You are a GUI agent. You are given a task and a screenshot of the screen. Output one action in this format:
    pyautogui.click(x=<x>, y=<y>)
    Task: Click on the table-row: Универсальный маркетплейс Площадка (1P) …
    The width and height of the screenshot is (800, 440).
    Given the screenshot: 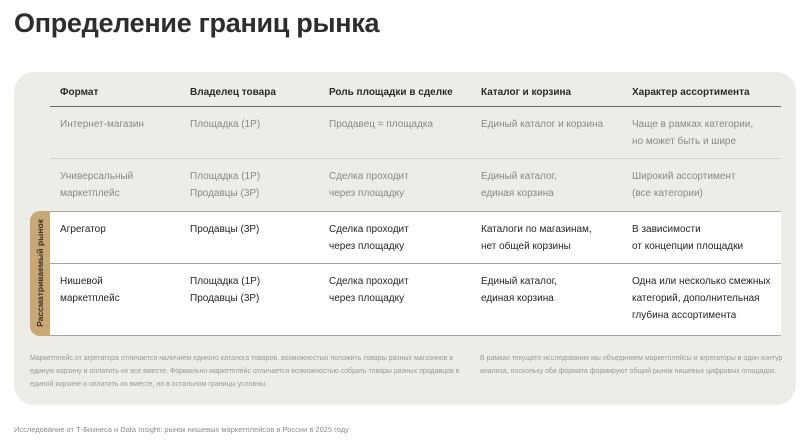 What is the action you would take?
    pyautogui.click(x=415, y=185)
    